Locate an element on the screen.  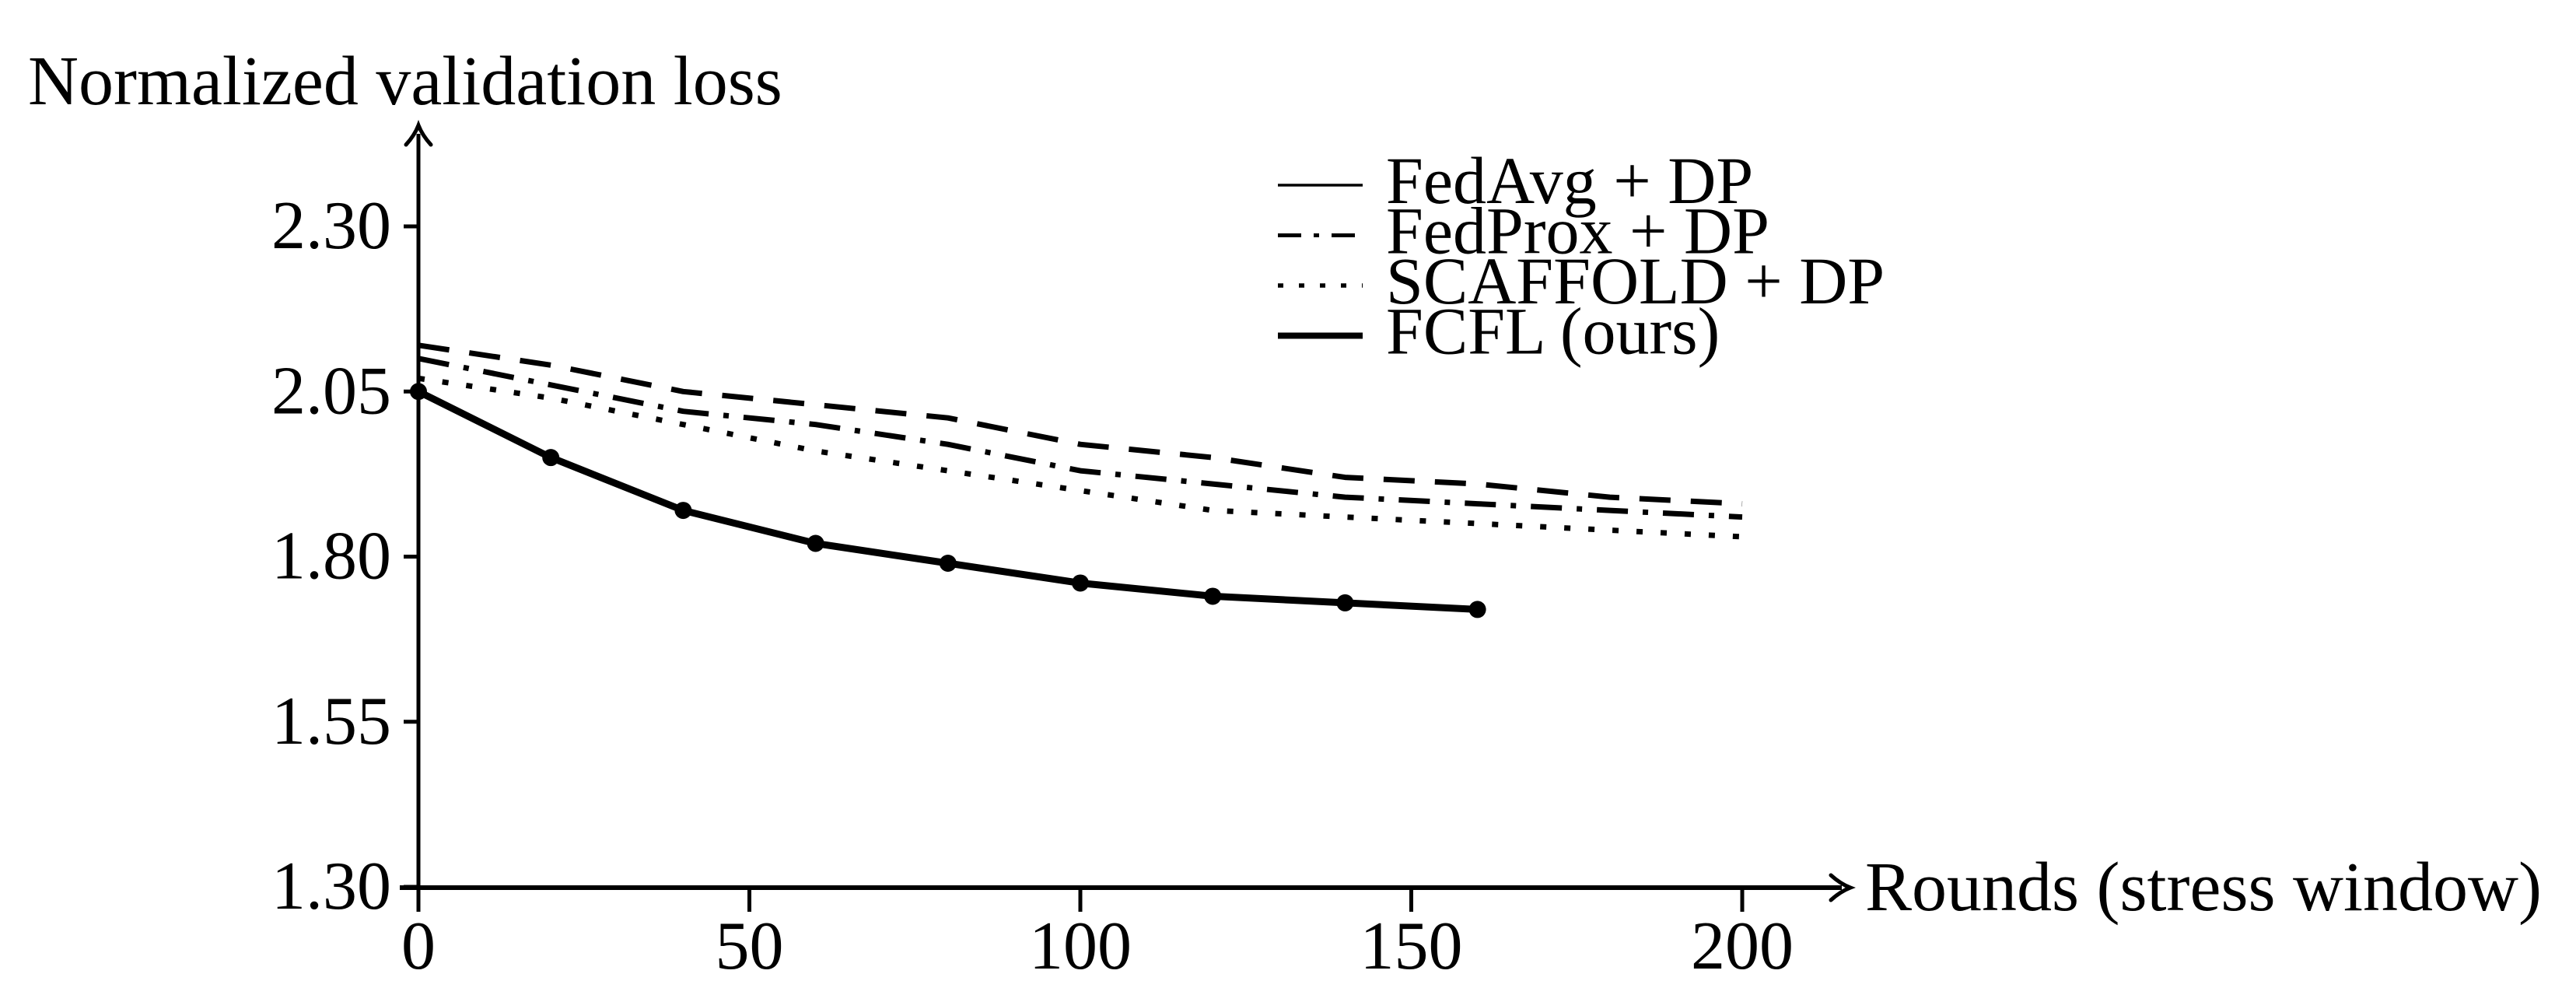
x-tick-label: 0 is located at coordinates (418, 946).